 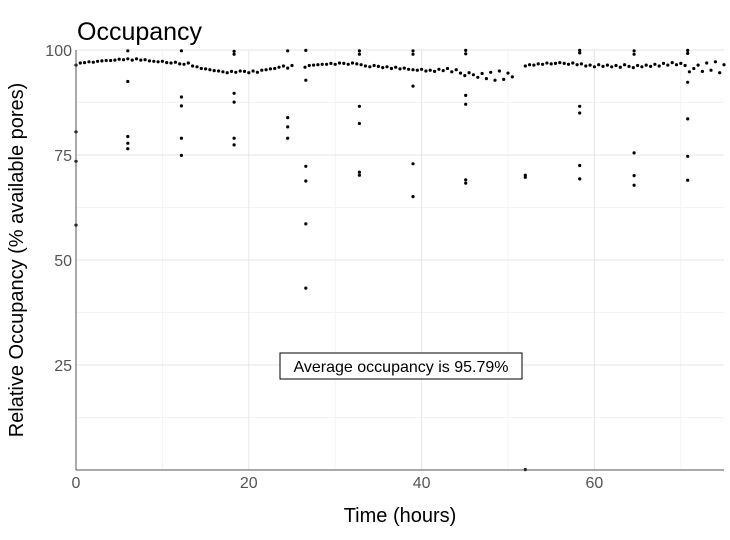 I want to click on y-axis-title: Relative Occupancy (% available pores), so click(x=17, y=260).